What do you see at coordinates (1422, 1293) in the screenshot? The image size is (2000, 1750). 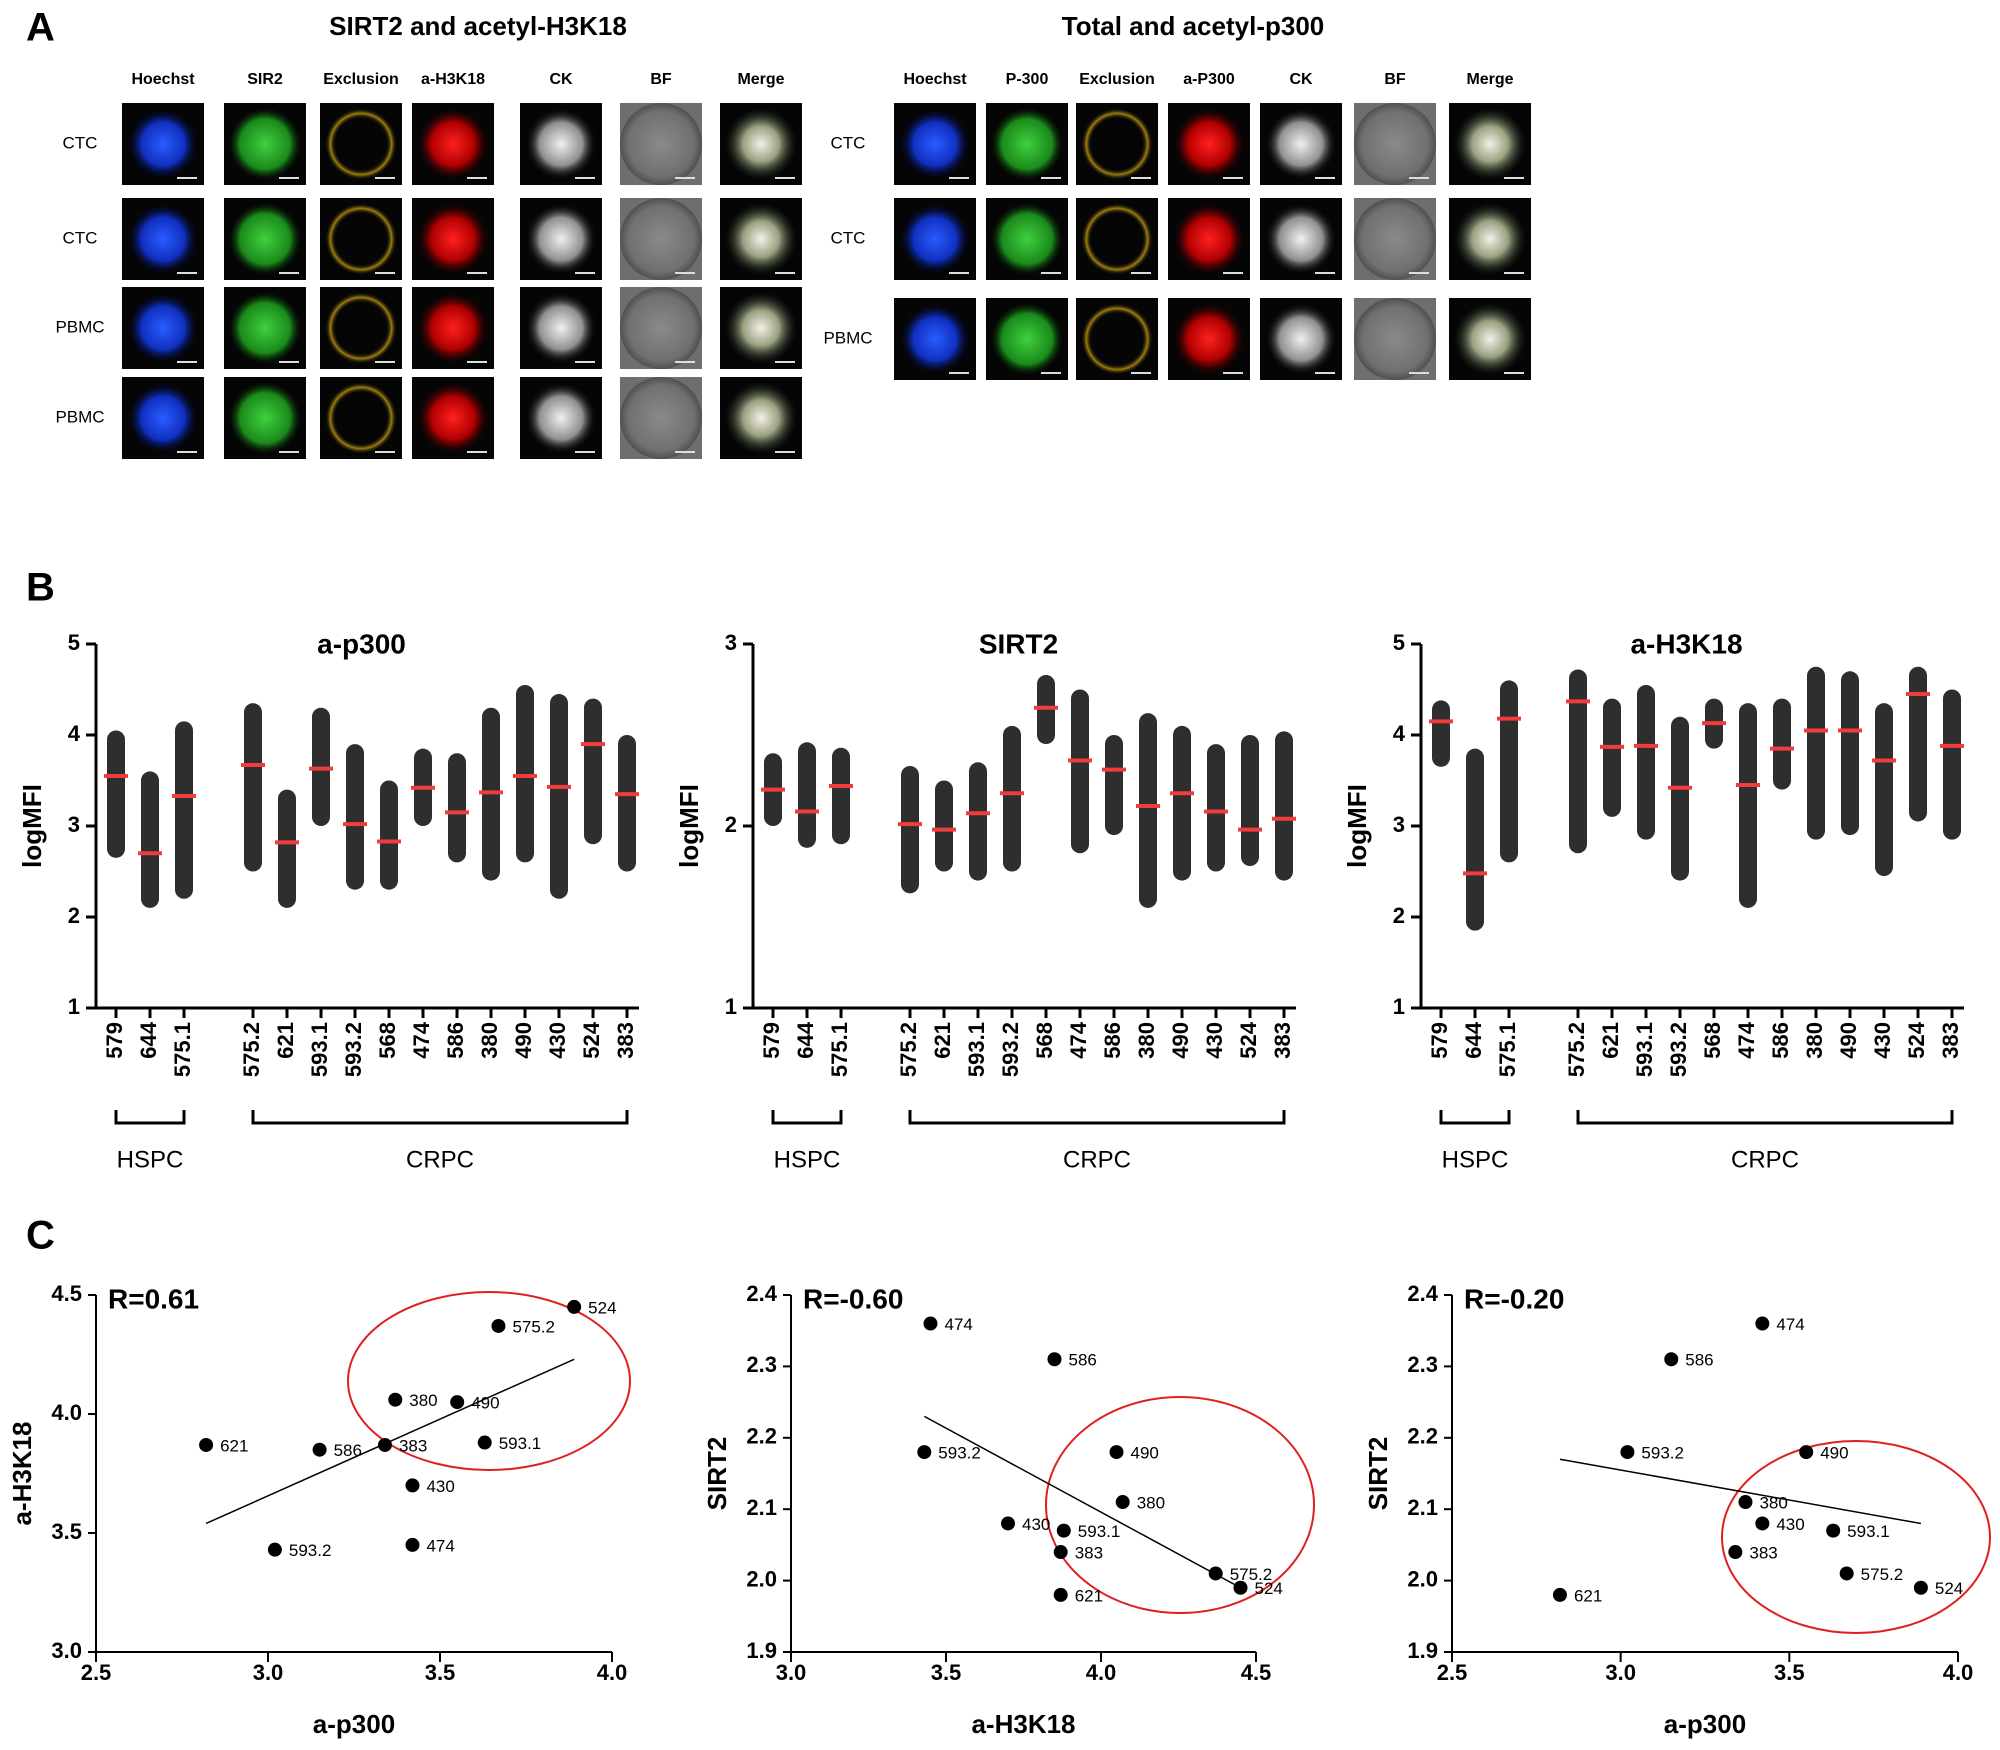 I see `y-tick-label: 2.4` at bounding box center [1422, 1293].